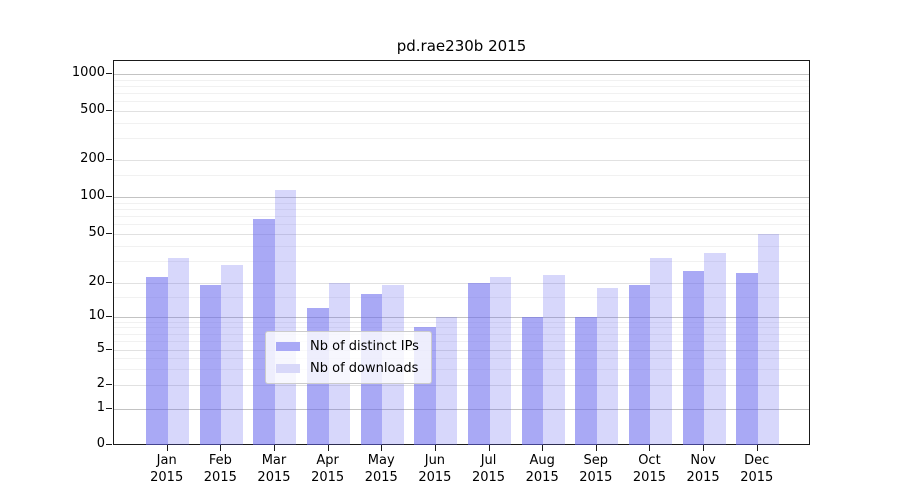 The width and height of the screenshot is (900, 500). Describe the element at coordinates (96, 315) in the screenshot. I see `y-tick-label: 10` at that location.